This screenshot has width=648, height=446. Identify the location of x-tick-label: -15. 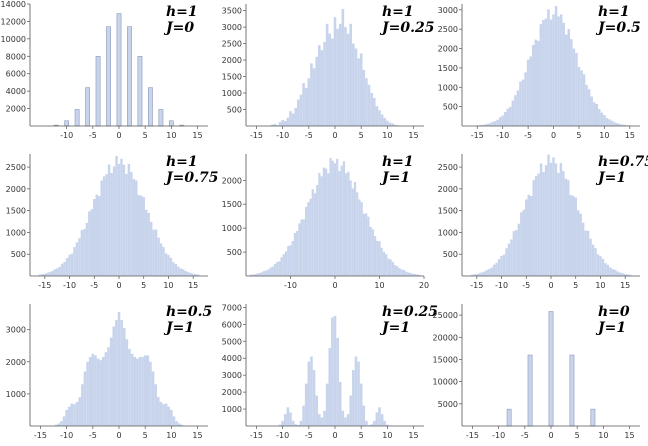
(256, 135).